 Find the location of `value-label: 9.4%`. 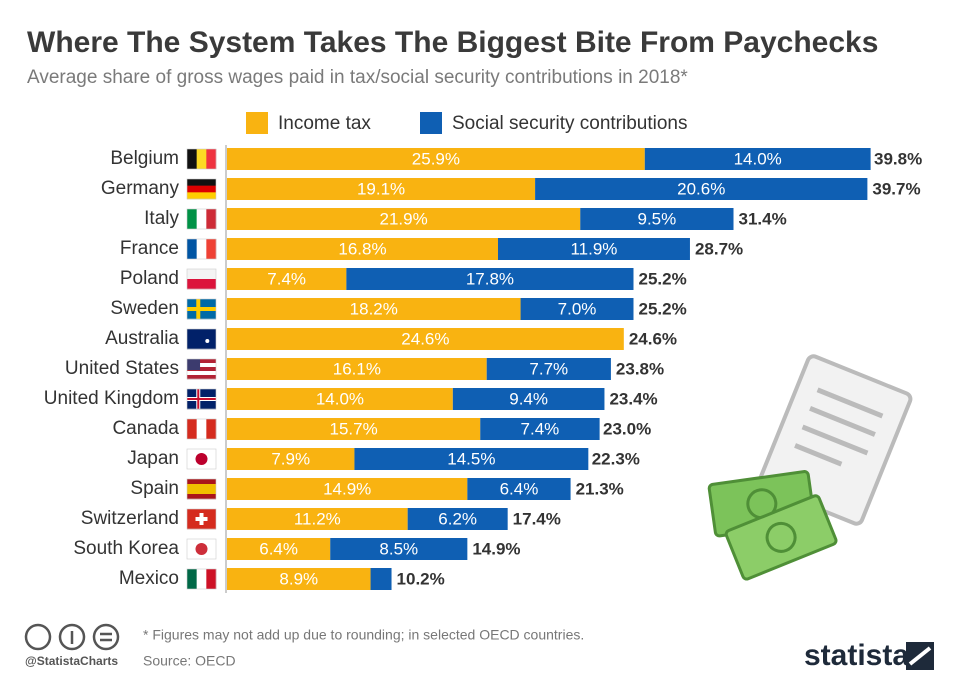

value-label: 9.4% is located at coordinates (528, 398).